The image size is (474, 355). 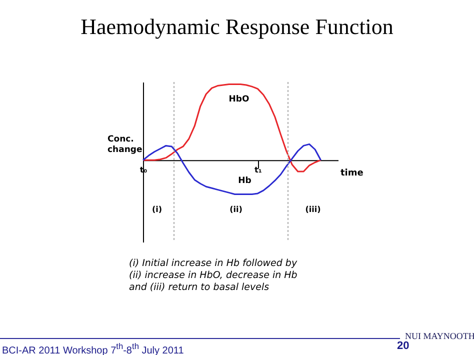 What do you see at coordinates (352, 173) in the screenshot?
I see `x-axis-title: time` at bounding box center [352, 173].